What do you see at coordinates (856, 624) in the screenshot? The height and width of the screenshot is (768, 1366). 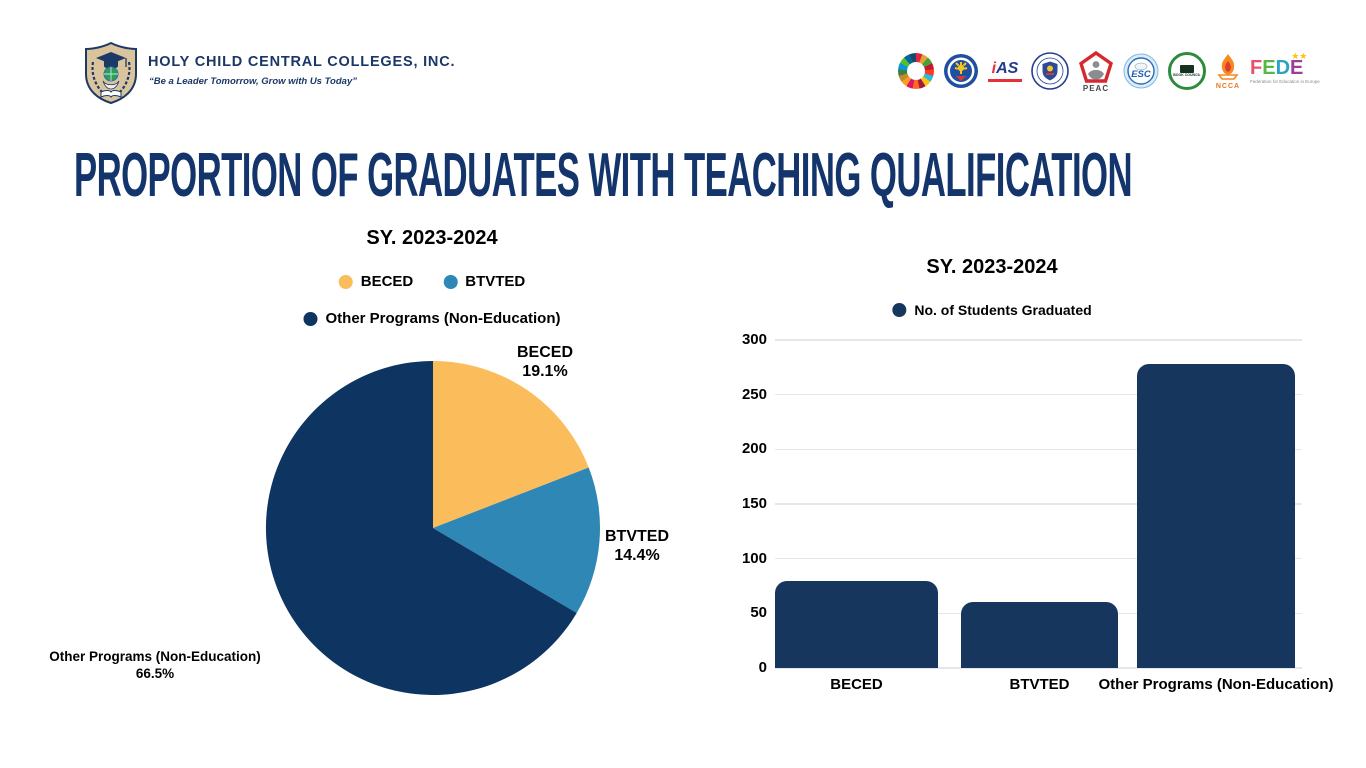 I see `bar-beced` at bounding box center [856, 624].